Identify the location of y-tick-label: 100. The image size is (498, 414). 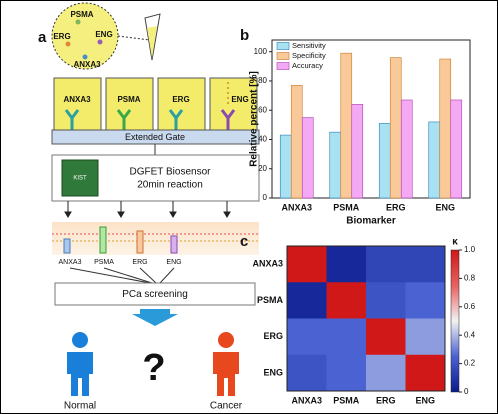
(261, 51).